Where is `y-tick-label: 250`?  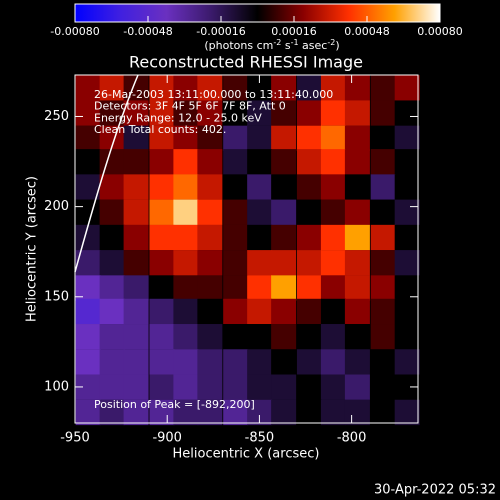
y-tick-label: 250 is located at coordinates (56, 116).